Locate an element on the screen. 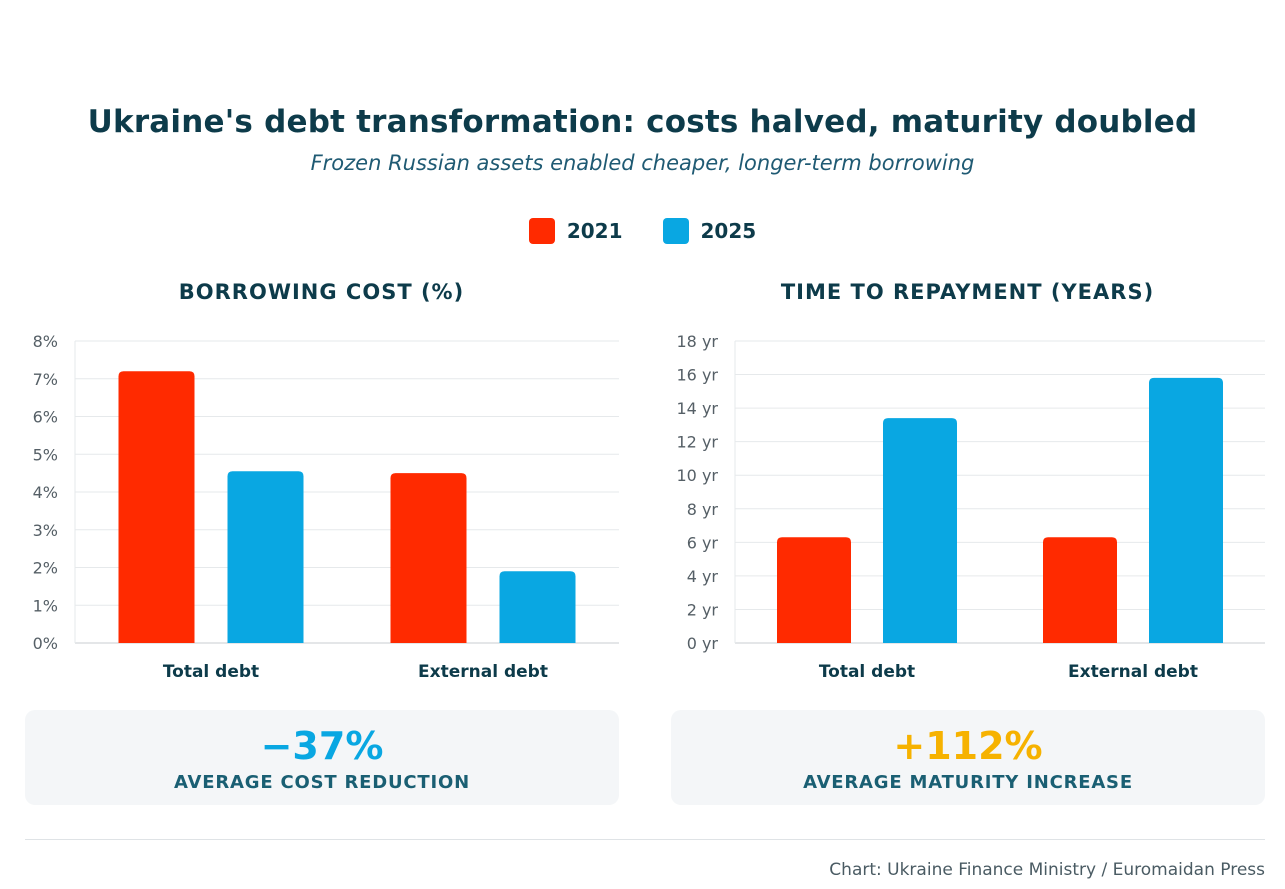 This screenshot has width=1285, height=889. maturity-increase-label: AVERAGE MATURITY INCREASE is located at coordinates (968, 782).